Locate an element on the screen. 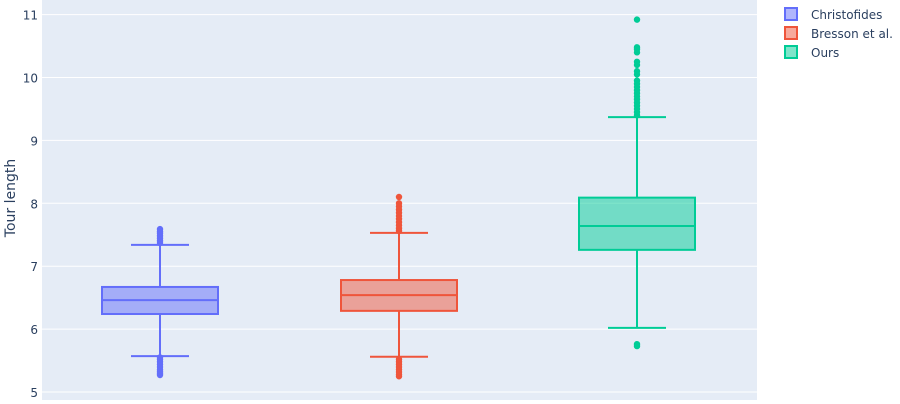  box-christofides is located at coordinates (160, 302).